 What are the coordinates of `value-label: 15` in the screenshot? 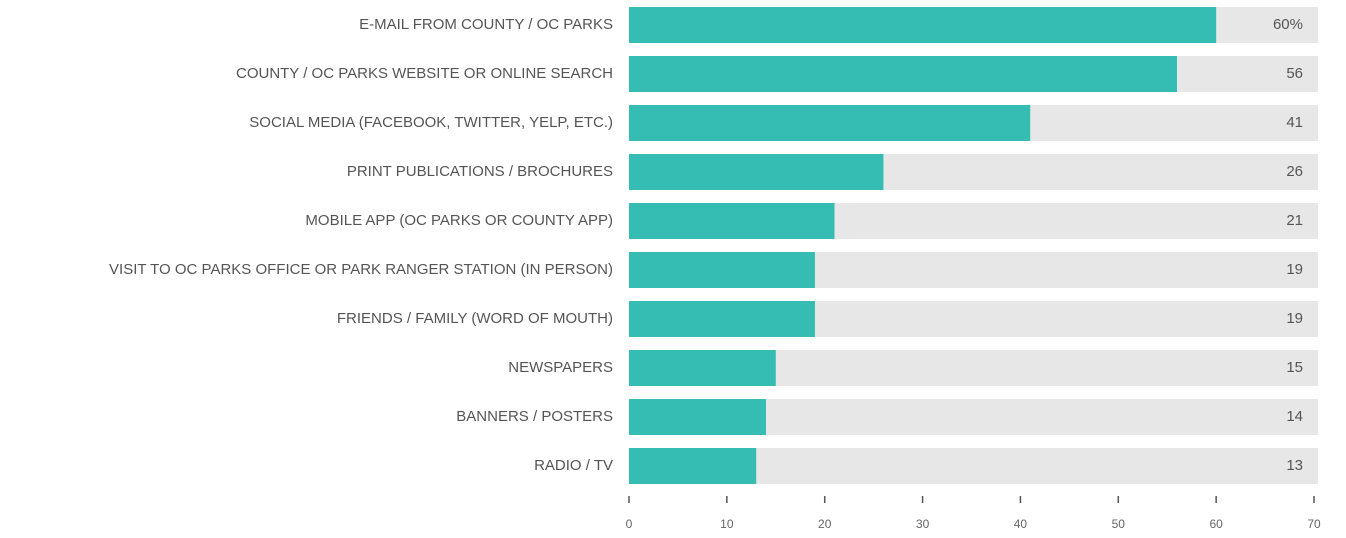 It's located at (1294, 367).